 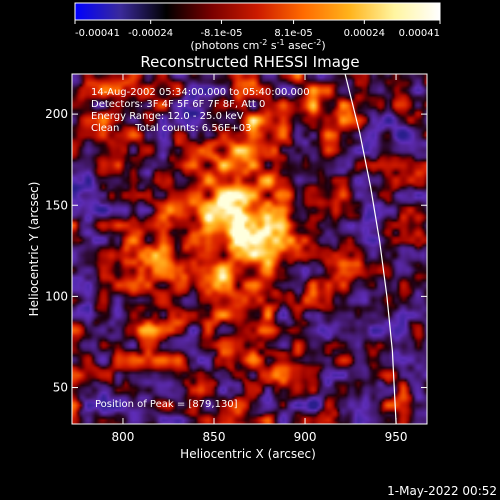 What do you see at coordinates (166, 404) in the screenshot?
I see `peak-position-label: Position of Peak = [879,130]` at bounding box center [166, 404].